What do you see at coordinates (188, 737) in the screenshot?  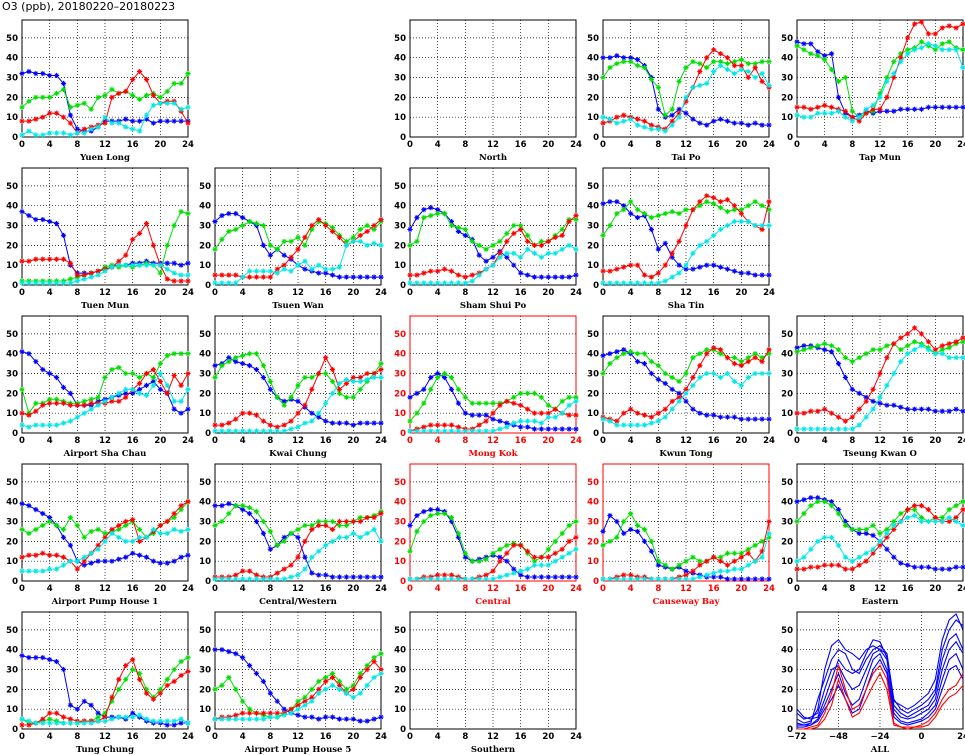 I see `x-tick-label: 24` at bounding box center [188, 737].